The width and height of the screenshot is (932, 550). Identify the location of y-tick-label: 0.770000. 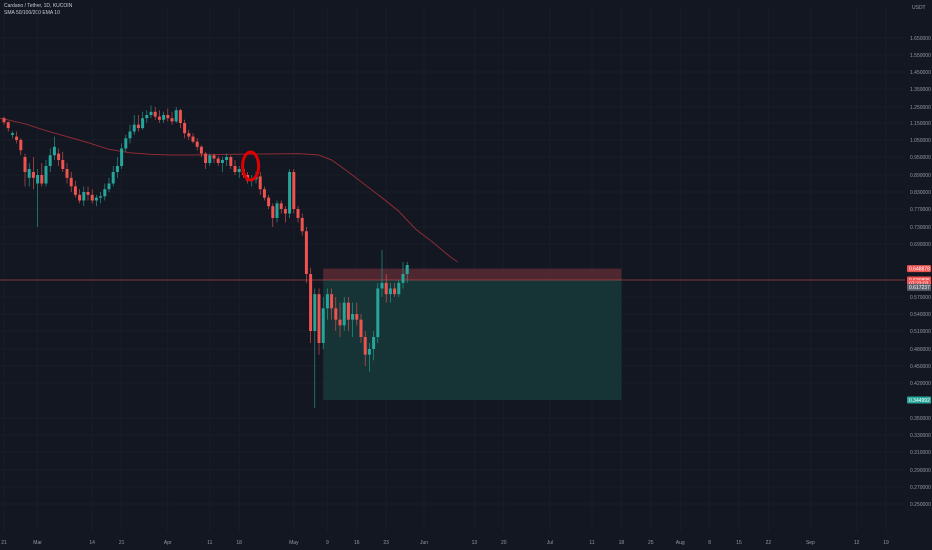
(920, 210).